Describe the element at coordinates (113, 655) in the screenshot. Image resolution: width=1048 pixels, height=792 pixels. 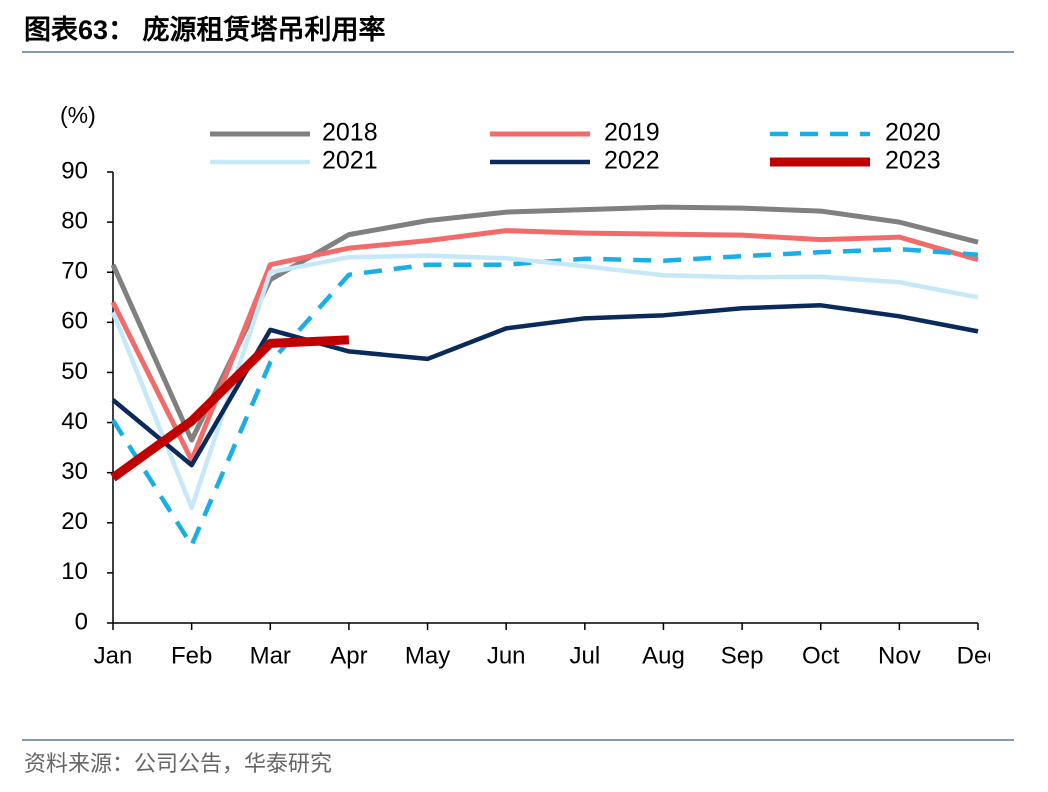
I see `x-tick-label: Jan` at that location.